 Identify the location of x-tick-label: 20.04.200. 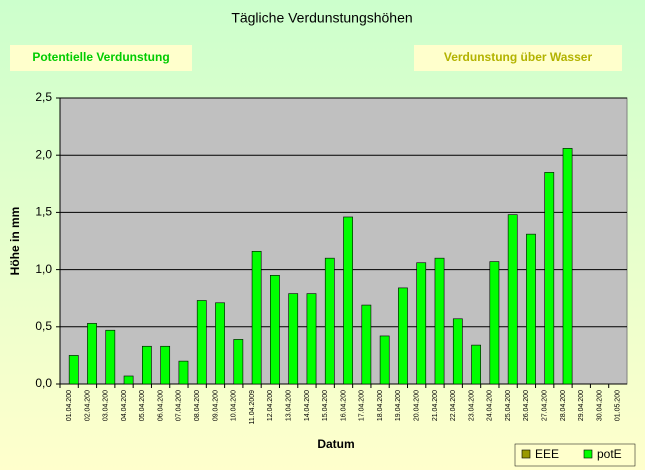
(417, 405).